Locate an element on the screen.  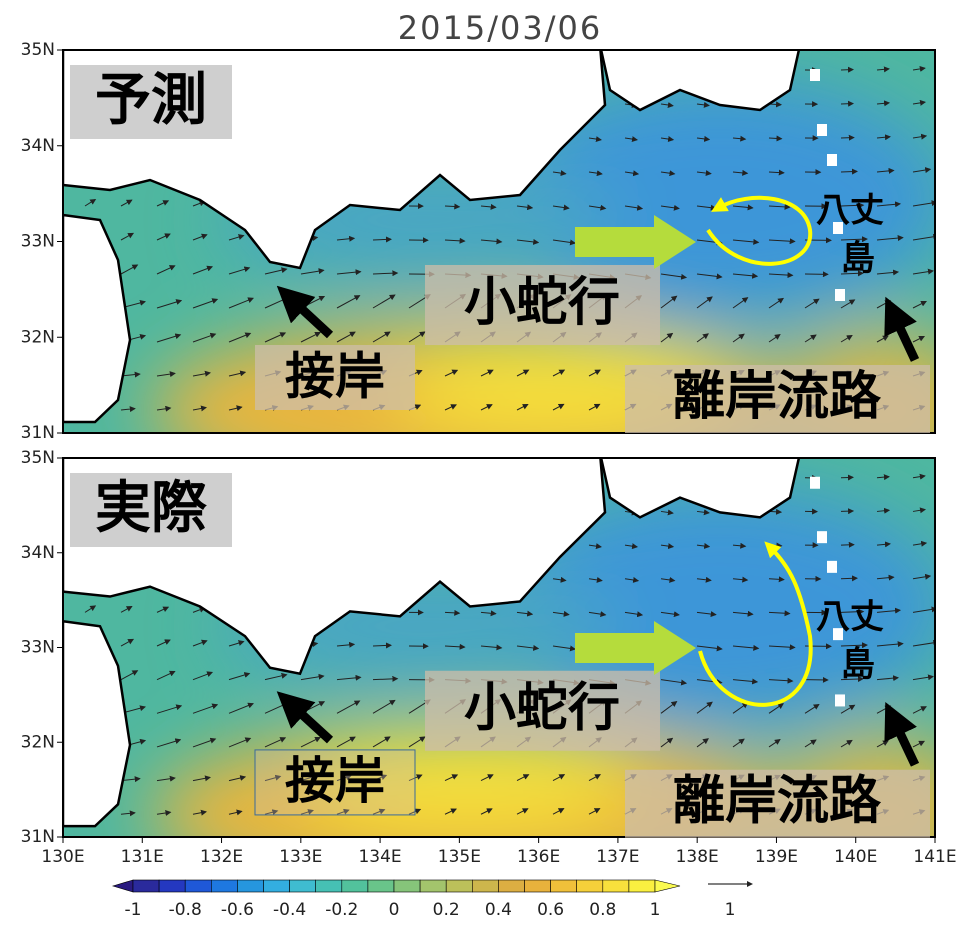
offshore-label: 離岸流路 is located at coordinates (777, 801).